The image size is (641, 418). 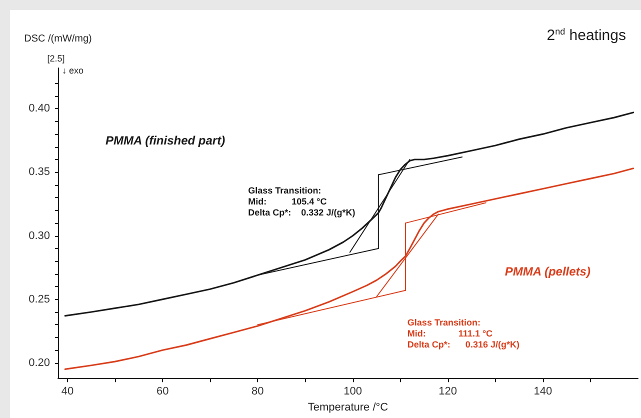 What do you see at coordinates (162, 392) in the screenshot?
I see `x-tick-label: 60` at bounding box center [162, 392].